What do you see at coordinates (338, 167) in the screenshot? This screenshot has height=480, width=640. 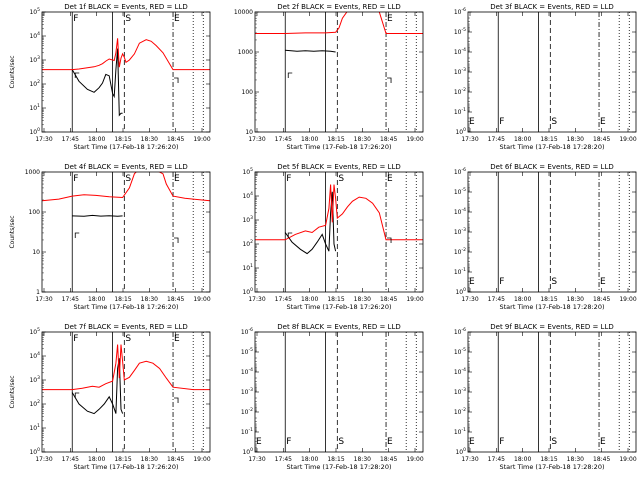 I see `chart-title: Det 5f BLACK = Events, RED = LLD` at bounding box center [338, 167].